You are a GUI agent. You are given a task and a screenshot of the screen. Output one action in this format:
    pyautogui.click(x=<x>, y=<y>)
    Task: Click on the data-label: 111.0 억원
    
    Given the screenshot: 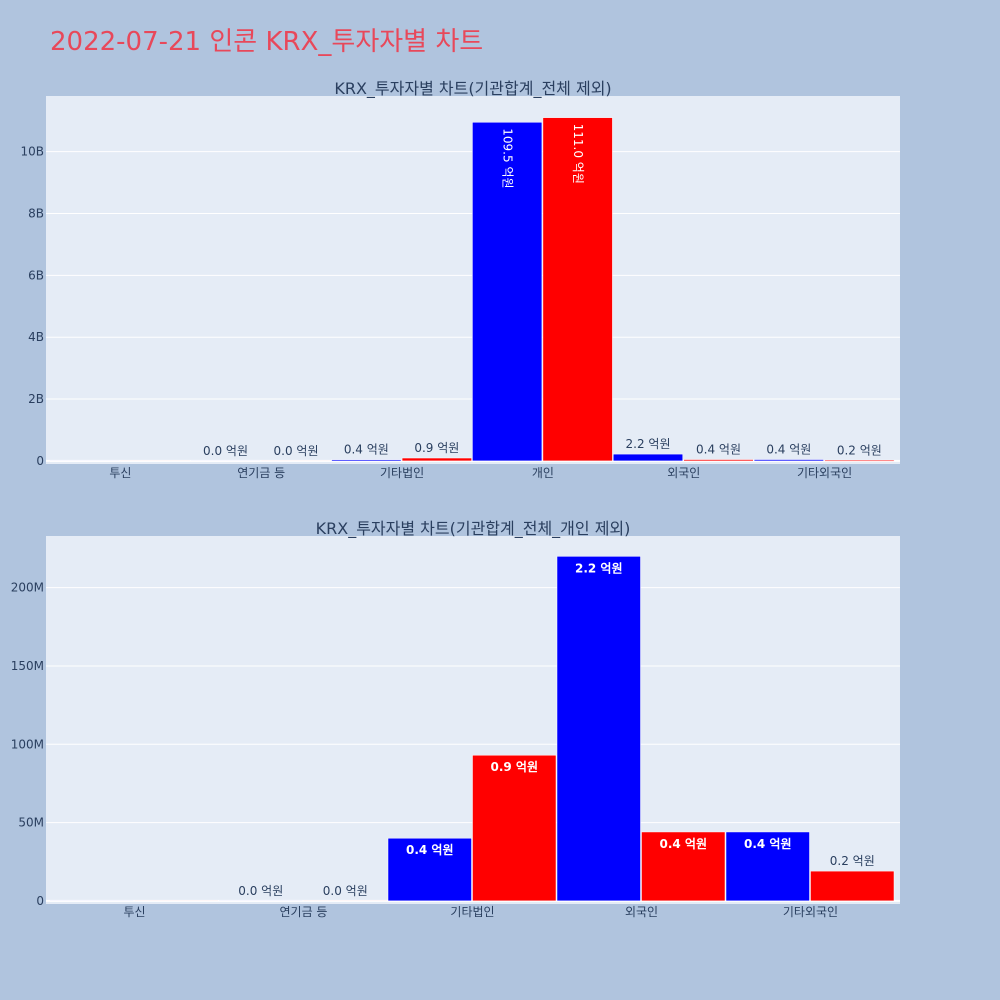 What is the action you would take?
    pyautogui.click(x=578, y=154)
    